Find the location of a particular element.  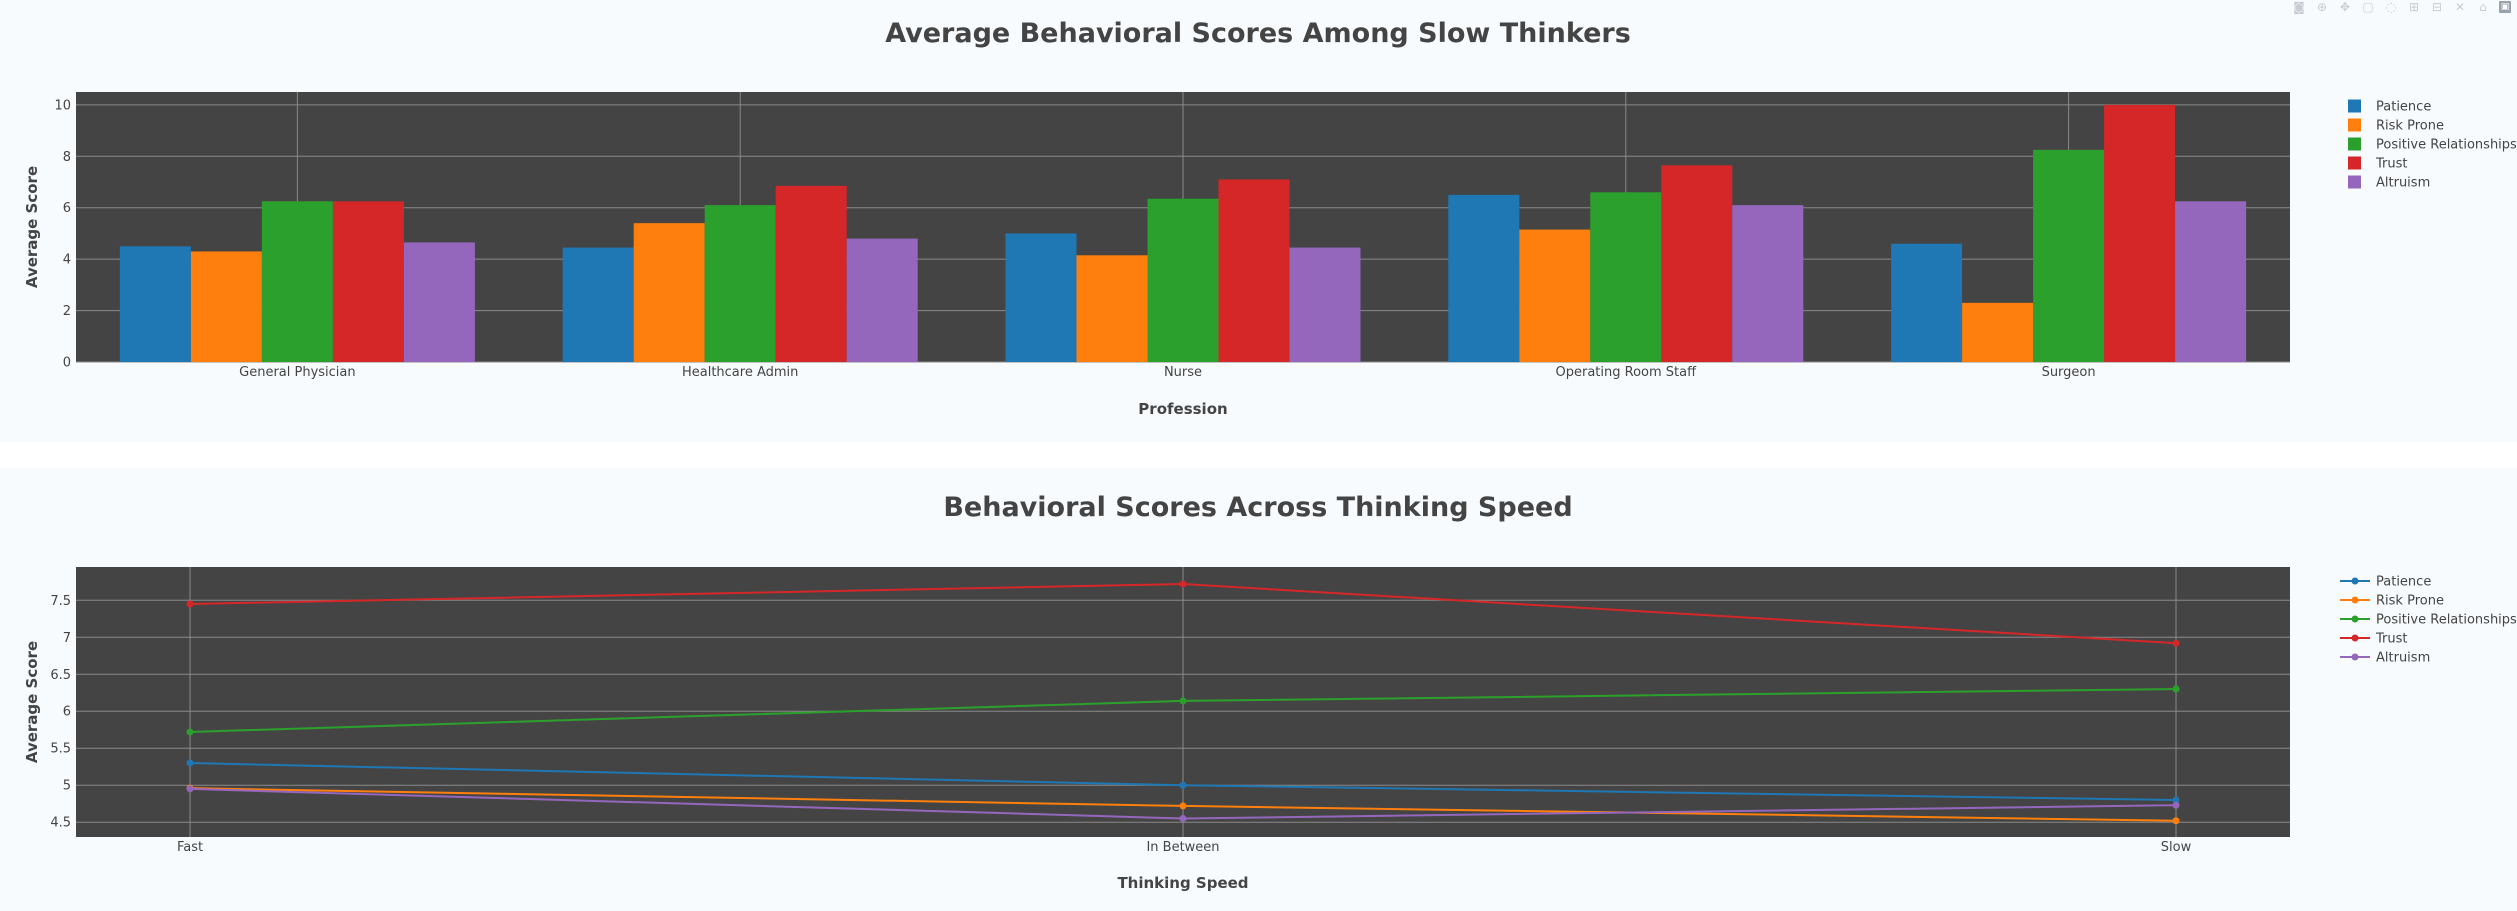

point-altruism-fast is located at coordinates (190, 789).